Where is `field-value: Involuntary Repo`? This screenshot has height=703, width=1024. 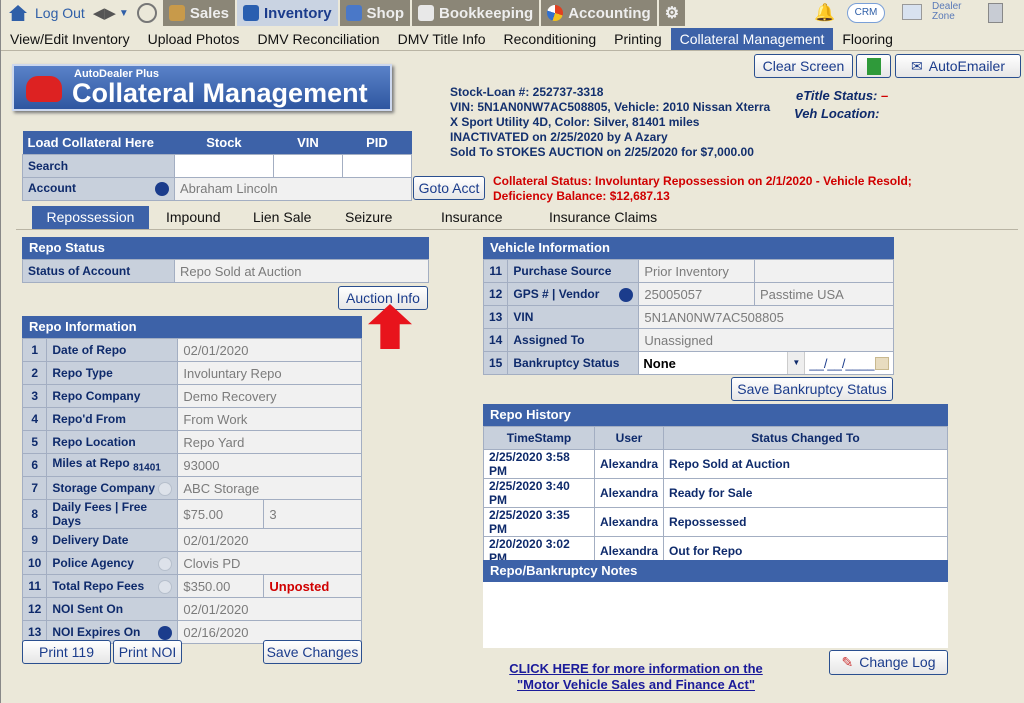 field-value: Involuntary Repo is located at coordinates (269, 373).